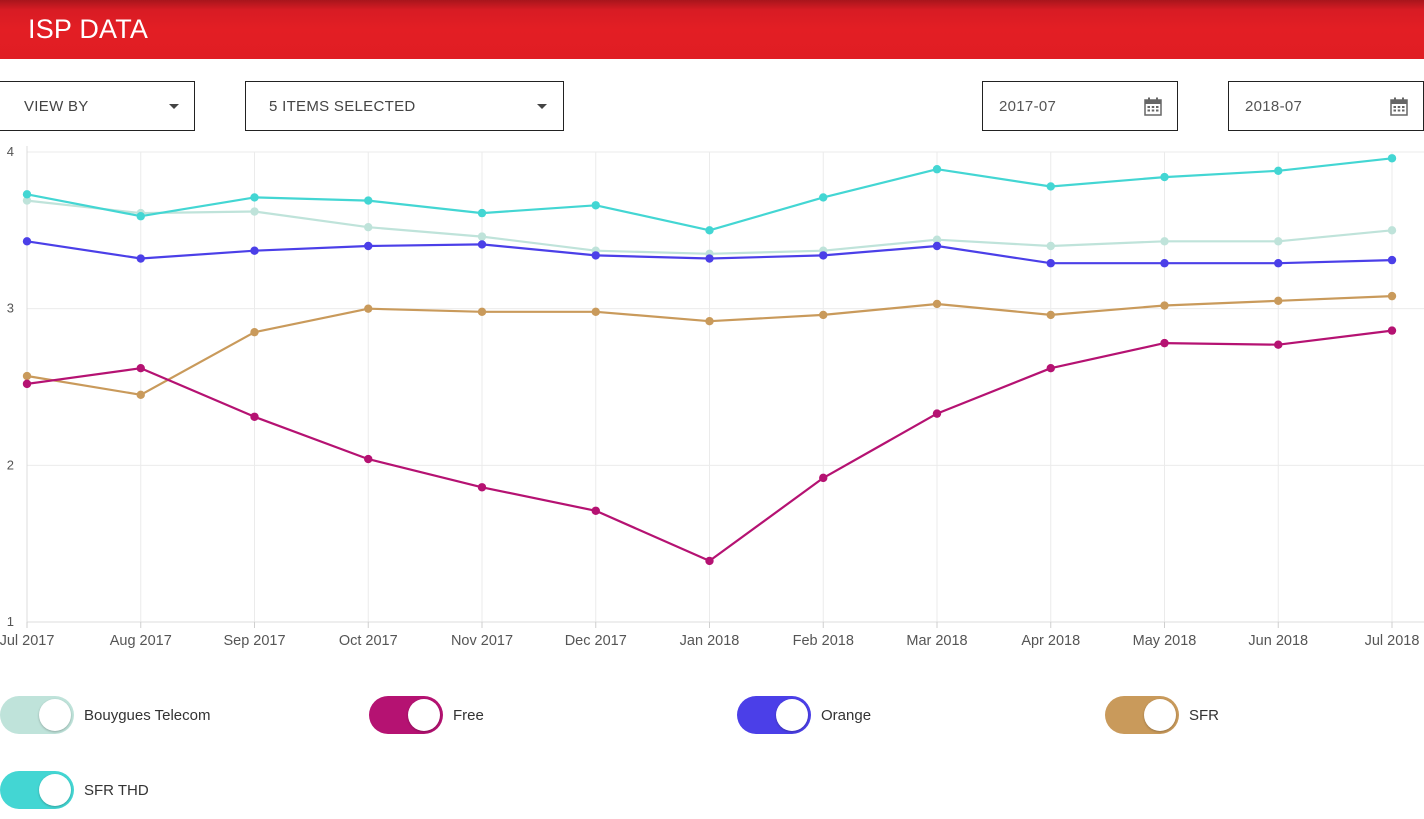  What do you see at coordinates (936, 641) in the screenshot?
I see `x-tick-label: Mar 2018` at bounding box center [936, 641].